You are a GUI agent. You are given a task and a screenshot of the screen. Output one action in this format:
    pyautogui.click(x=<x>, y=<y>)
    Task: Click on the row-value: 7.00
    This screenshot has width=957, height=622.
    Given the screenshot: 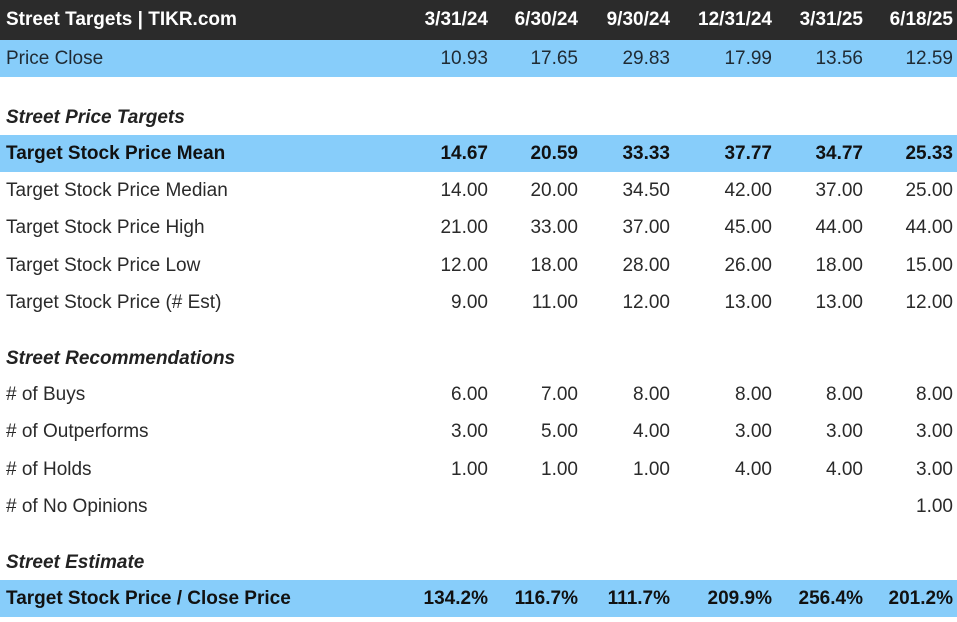 What is the action you would take?
    pyautogui.click(x=559, y=394)
    